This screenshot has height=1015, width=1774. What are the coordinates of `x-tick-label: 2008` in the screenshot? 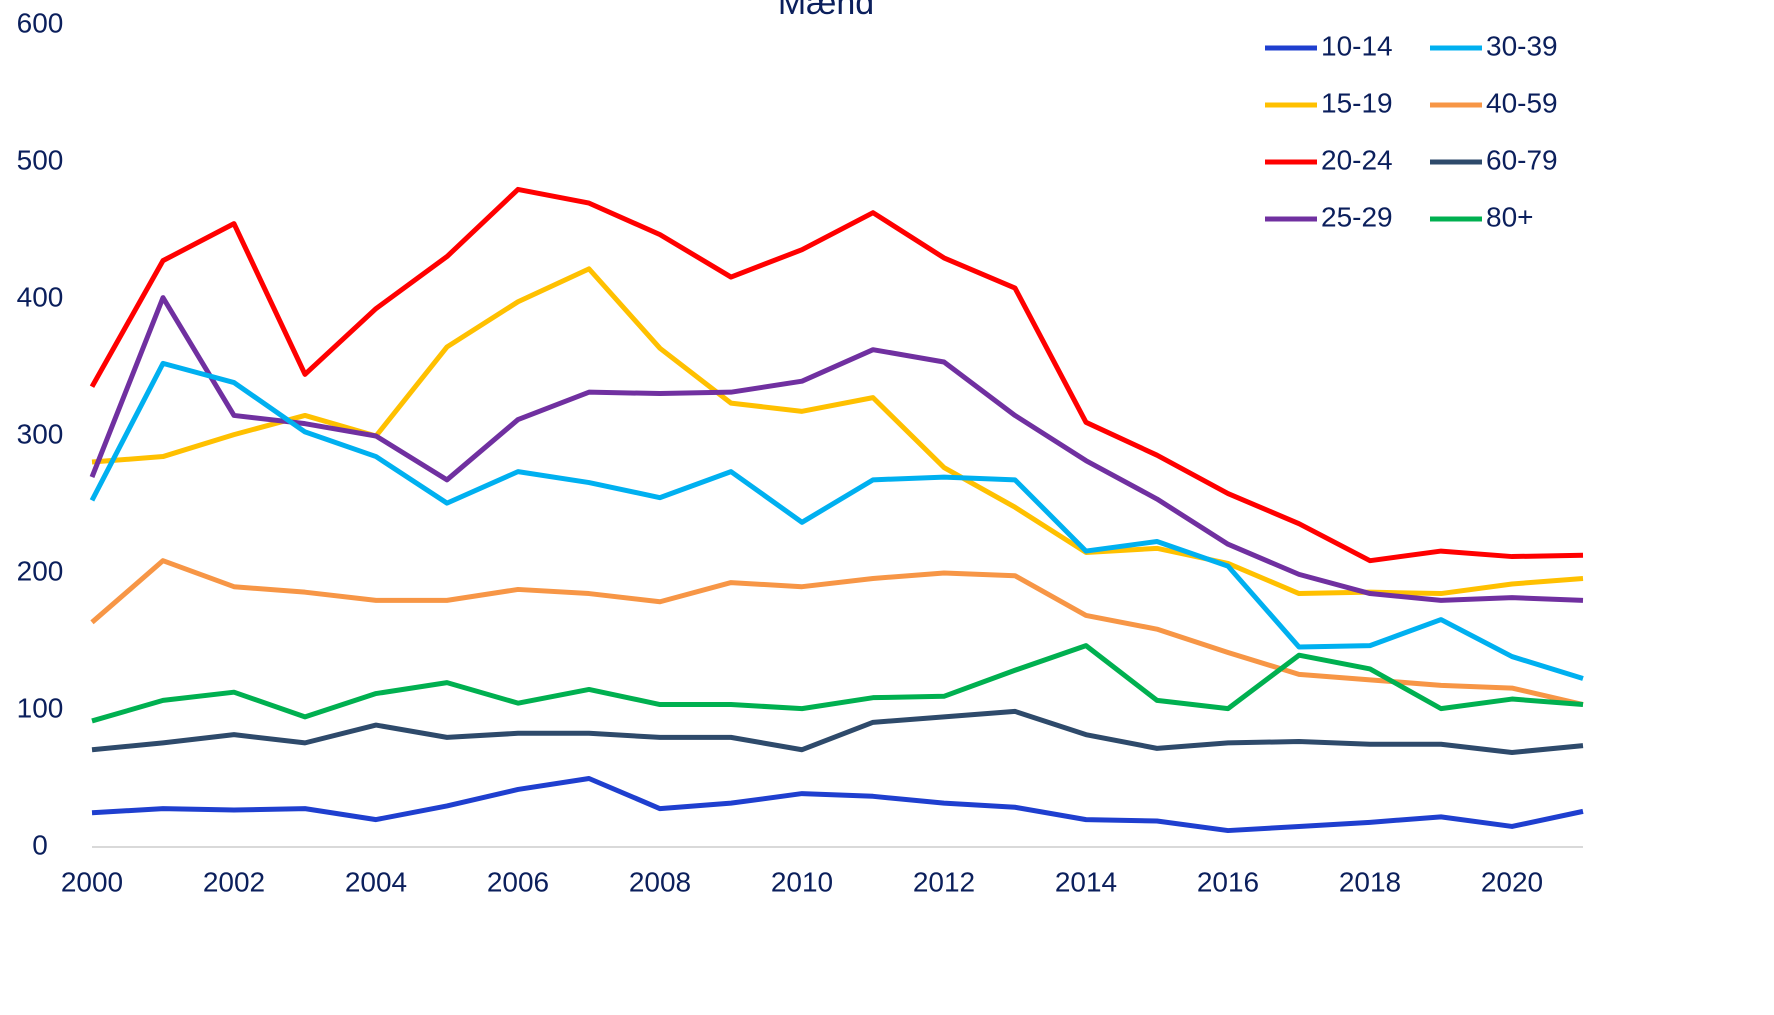 It's located at (660, 881).